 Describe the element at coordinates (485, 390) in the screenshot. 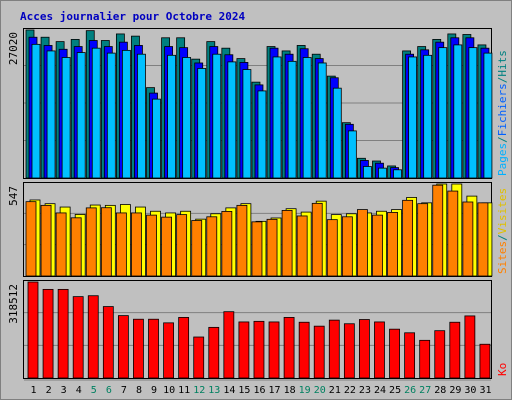

I see `x-tick-label: 31` at that location.